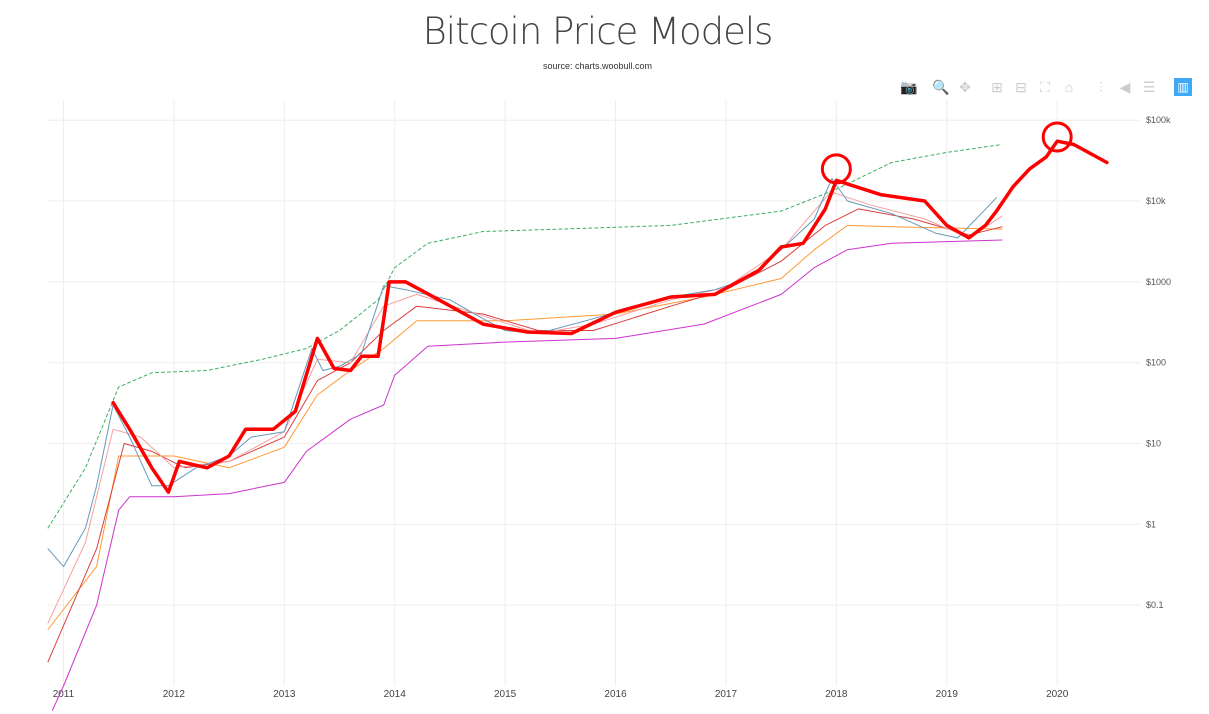 Image resolution: width=1209 pixels, height=714 pixels. Describe the element at coordinates (1156, 201) in the screenshot. I see `y-tick-label: $10k` at that location.